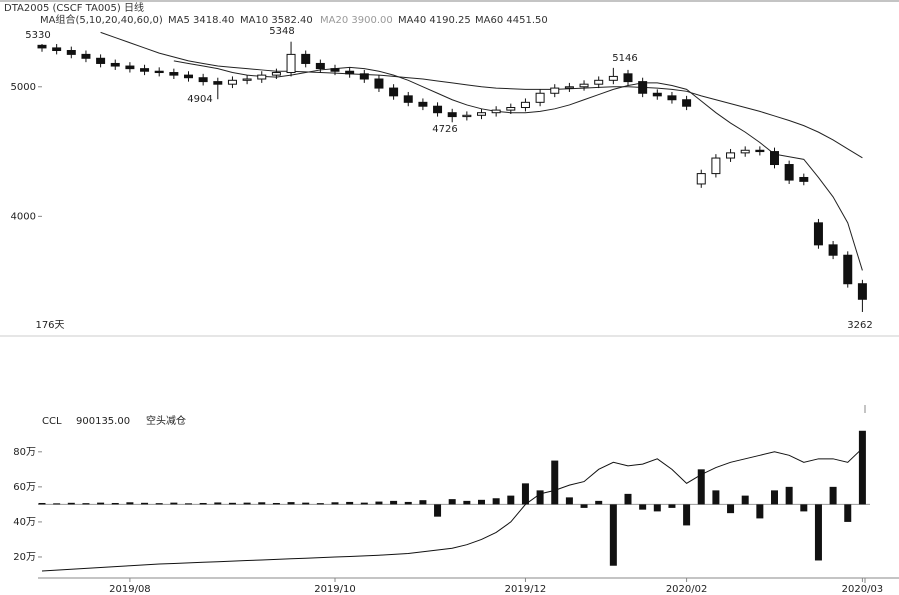  I want to click on y-tick-label: 5000, so click(23, 87).